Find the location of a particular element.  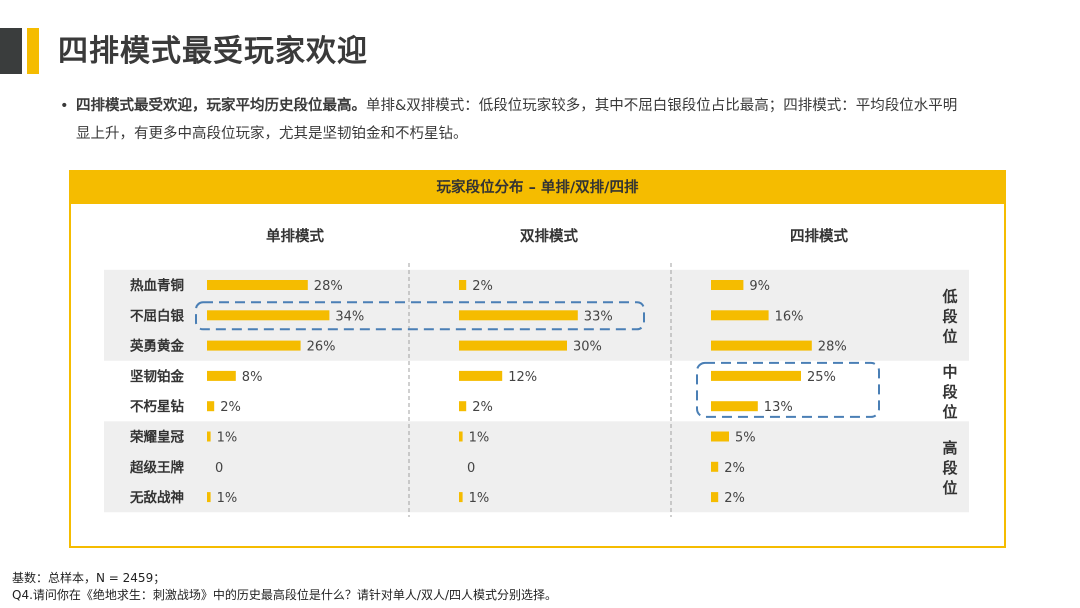

data-label: 8% is located at coordinates (252, 377).